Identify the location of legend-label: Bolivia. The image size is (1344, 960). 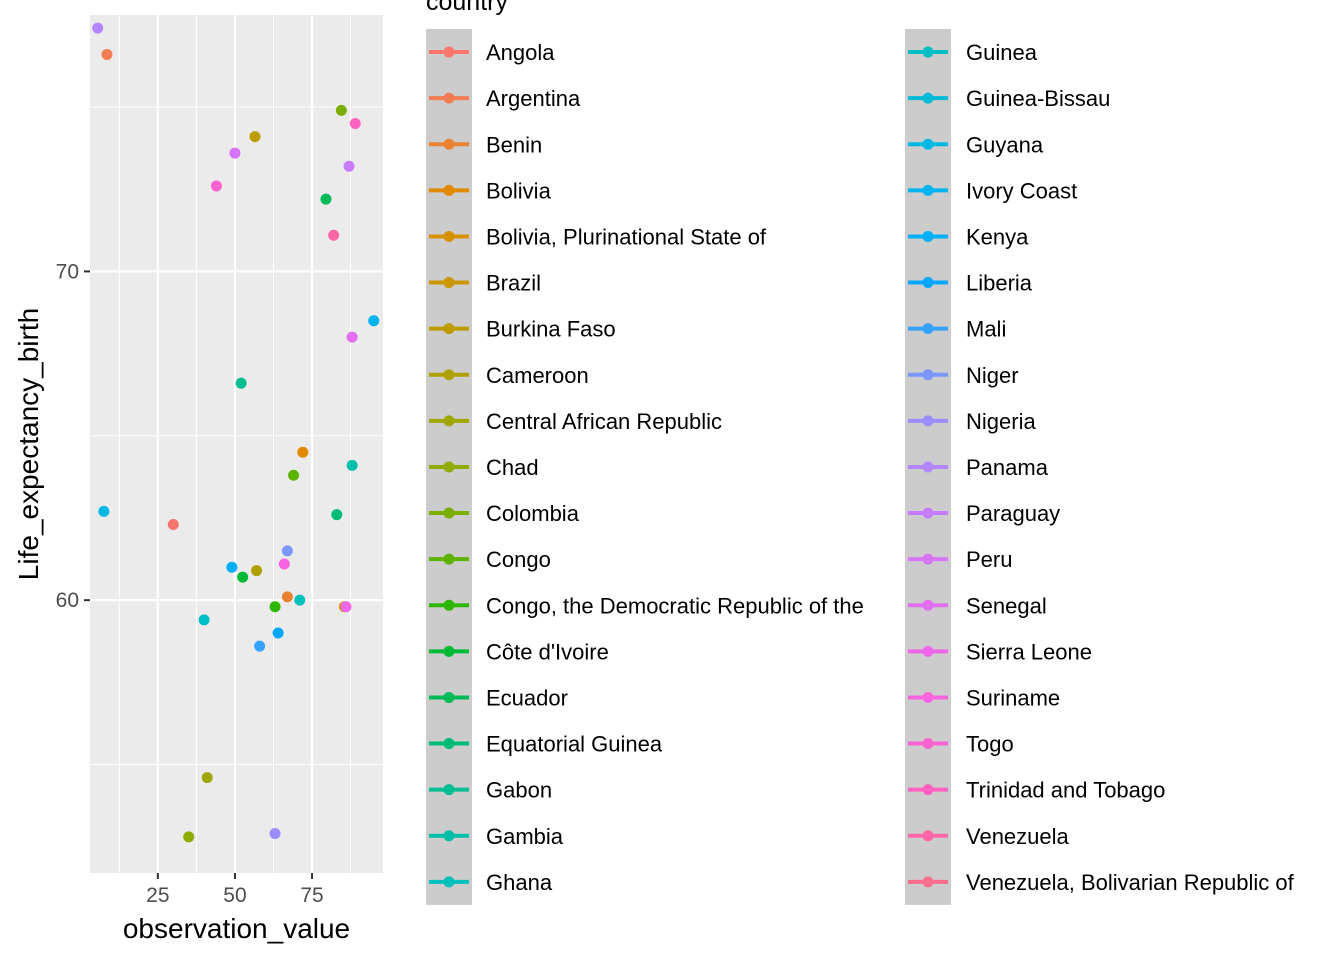
(519, 190).